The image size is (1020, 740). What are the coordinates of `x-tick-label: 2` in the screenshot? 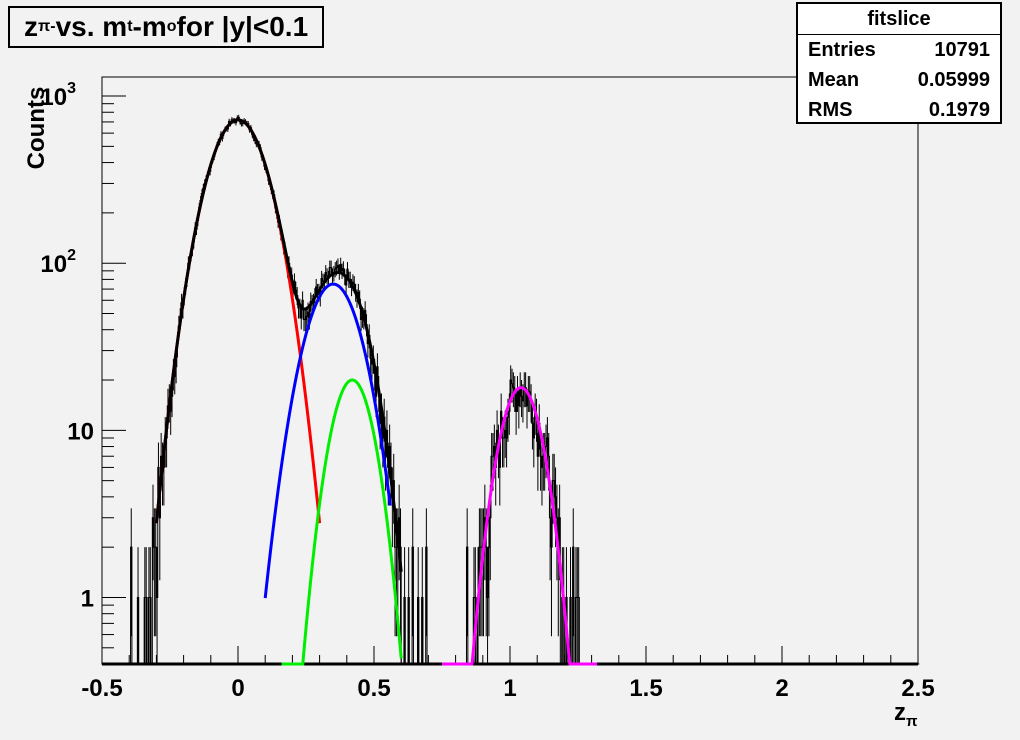 It's located at (781, 688).